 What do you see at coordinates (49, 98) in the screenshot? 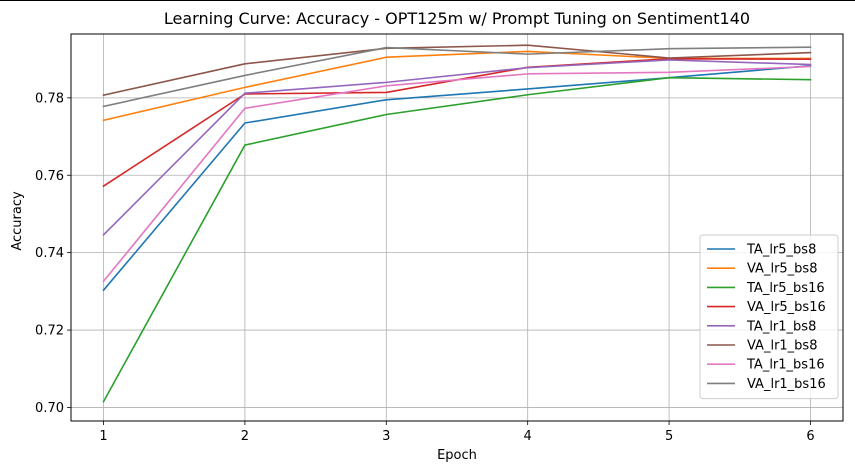
I see `y-tick-label: 0.78` at bounding box center [49, 98].